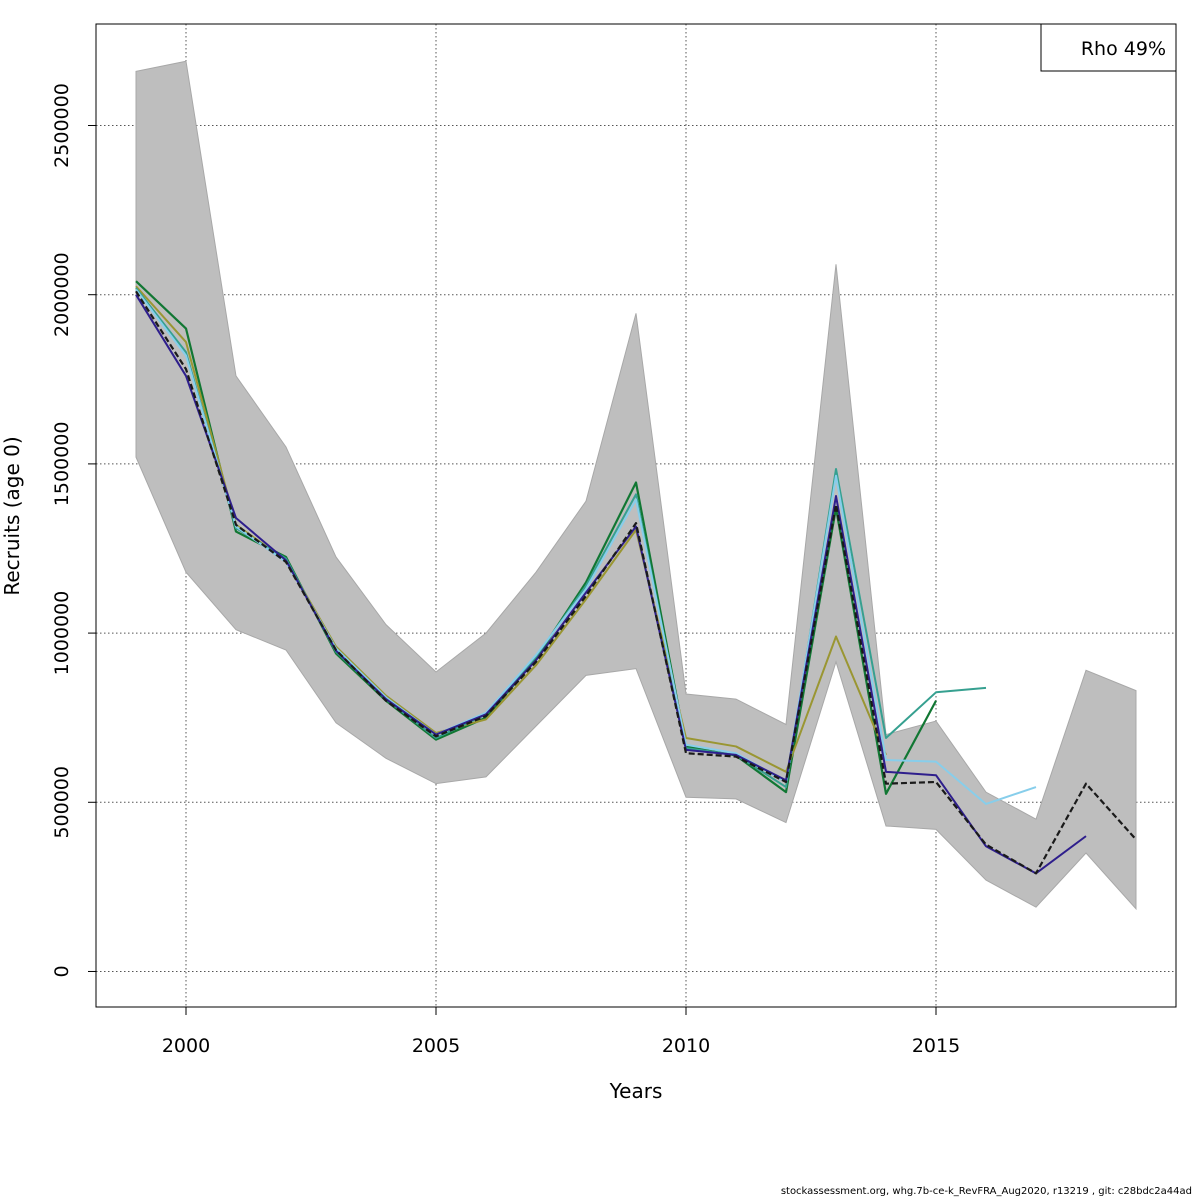  I want to click on y-axis-label: Recruits (age 0), so click(12, 515).